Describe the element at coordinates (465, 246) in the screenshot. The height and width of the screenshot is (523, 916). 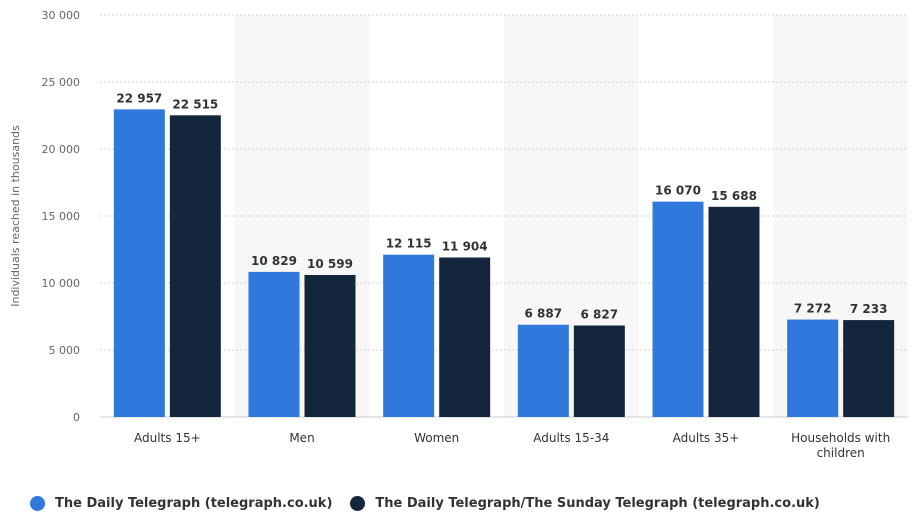
I see `data-label: 11 904` at that location.